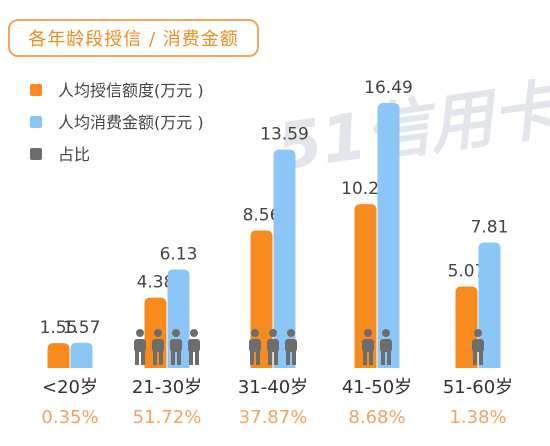  I want to click on value-label-spending: 13.59, so click(284, 135).